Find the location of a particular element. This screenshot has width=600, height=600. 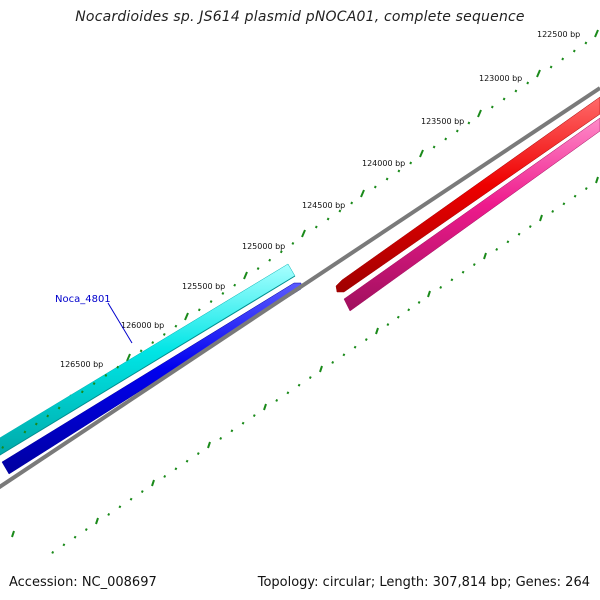

gene-label-text: Noca_4801 is located at coordinates (83, 299).